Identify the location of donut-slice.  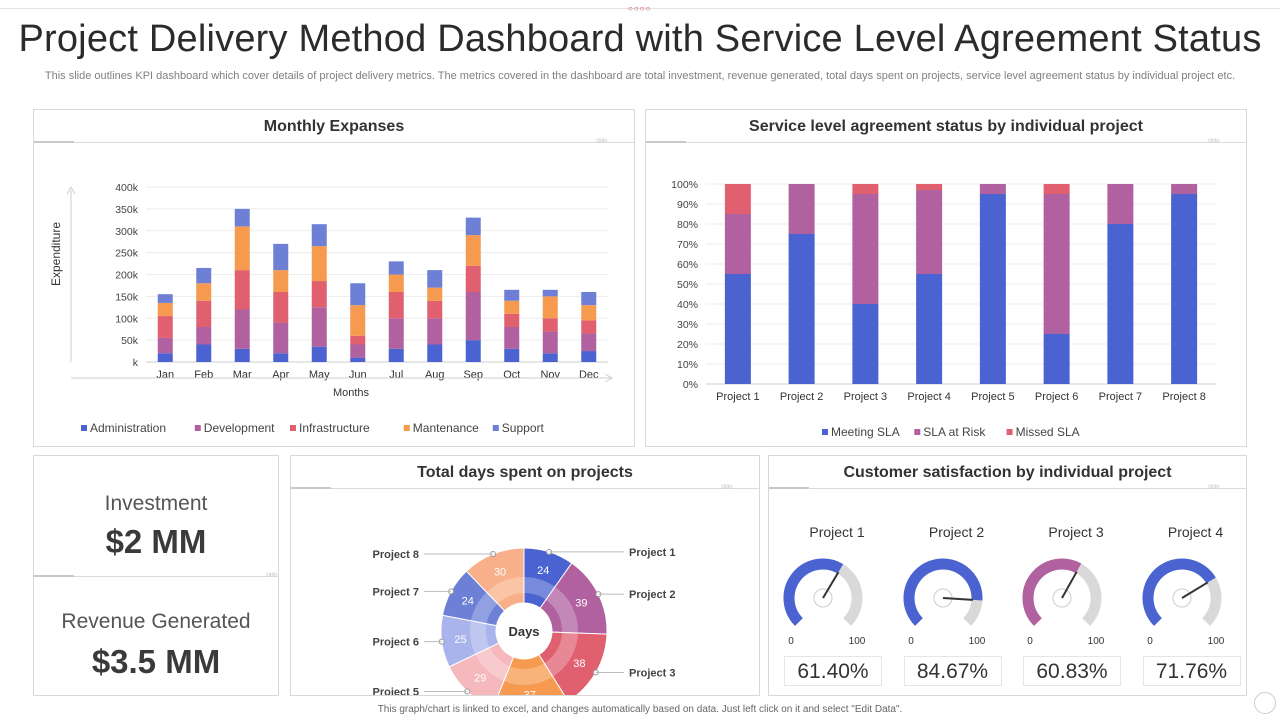
(530, 674).